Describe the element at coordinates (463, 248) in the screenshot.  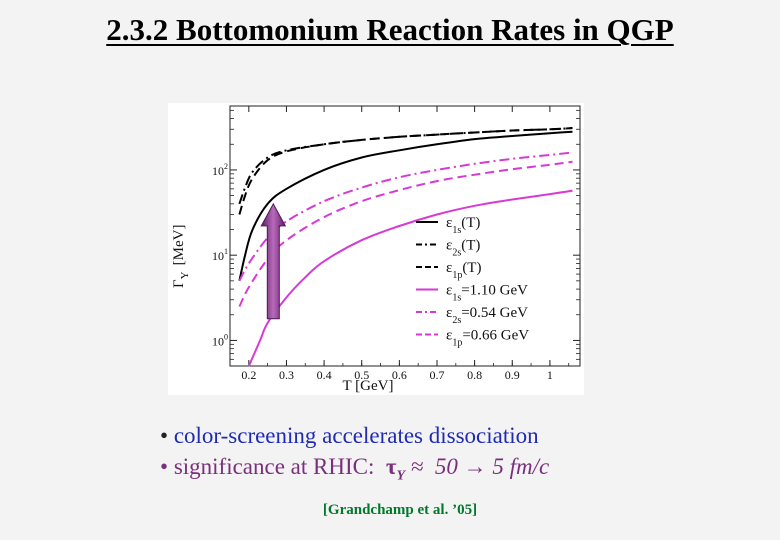
I see `legend-label-2: ε2s(T)` at that location.